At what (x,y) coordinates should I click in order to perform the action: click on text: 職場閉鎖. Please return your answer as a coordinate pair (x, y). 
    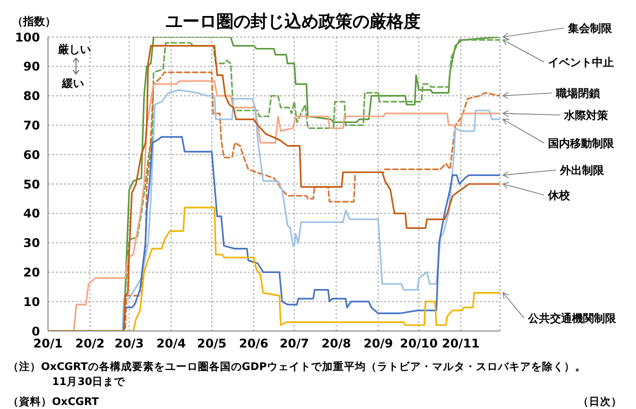
    Looking at the image, I should click on (578, 93).